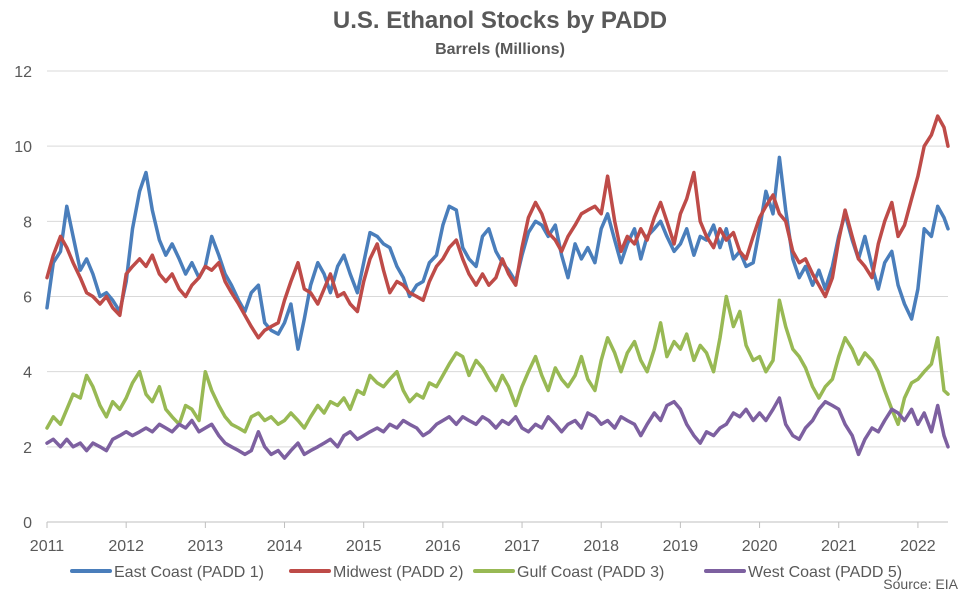 The image size is (975, 601). I want to click on y-tick-label: 12, so click(23, 72).